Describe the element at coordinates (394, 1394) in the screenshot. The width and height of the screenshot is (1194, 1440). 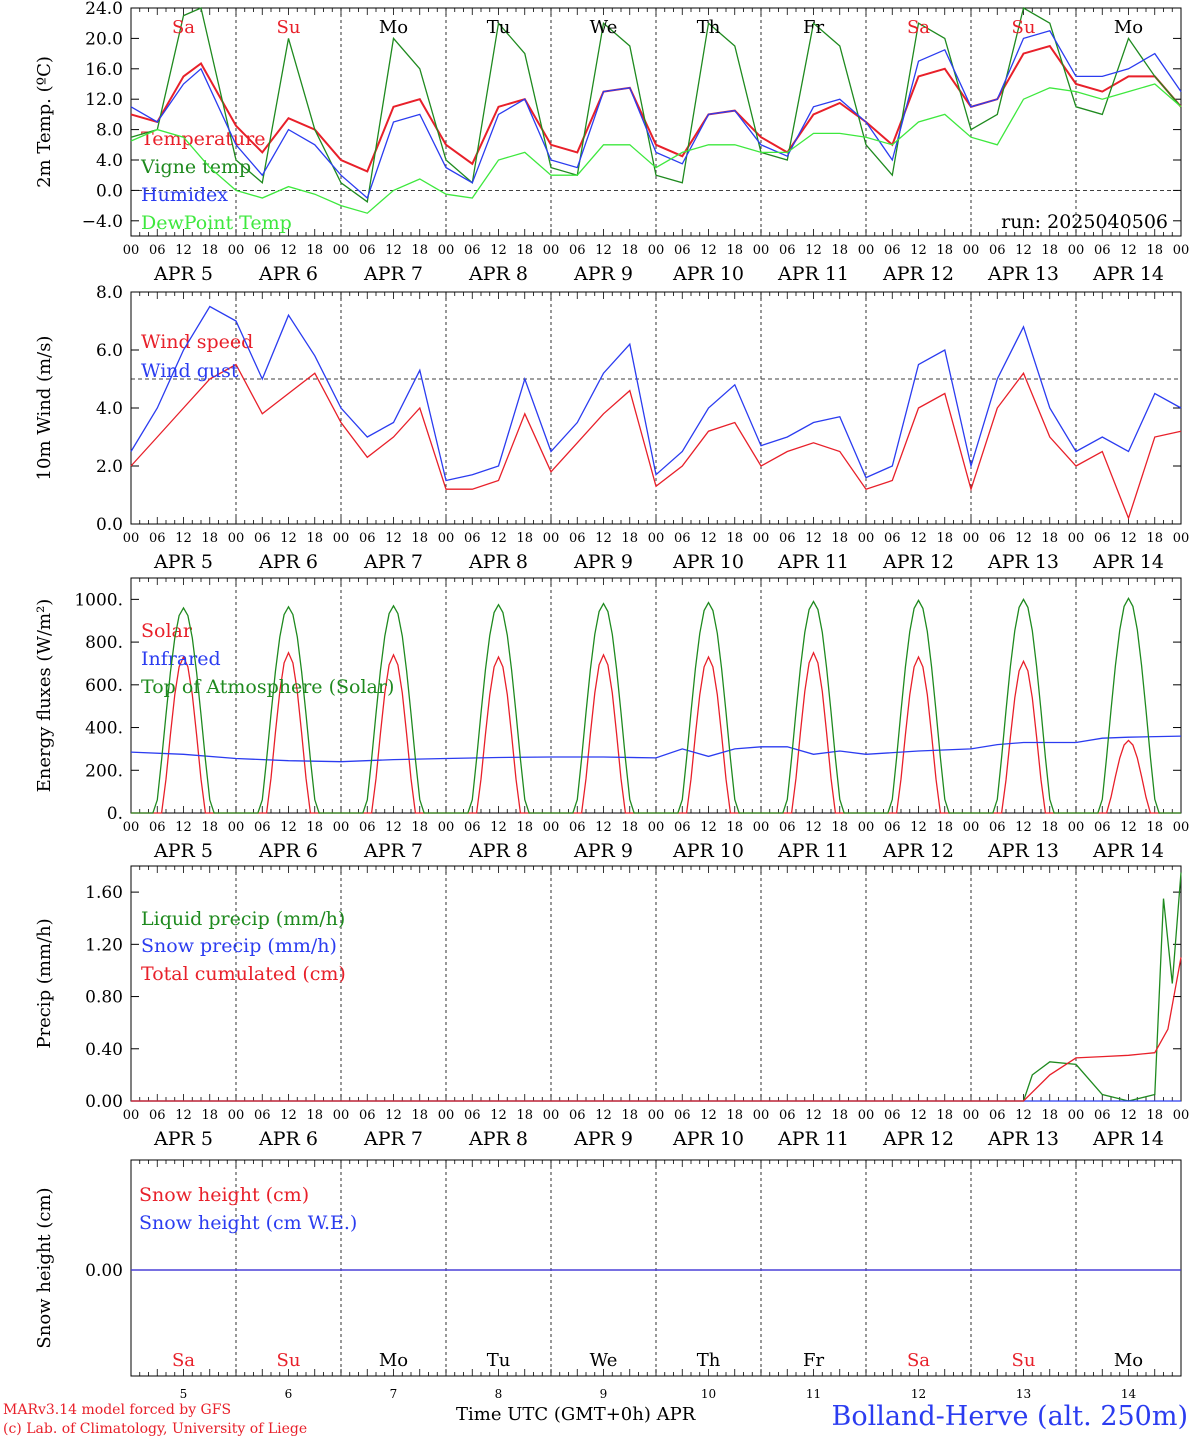
I see `day-number: 7` at that location.